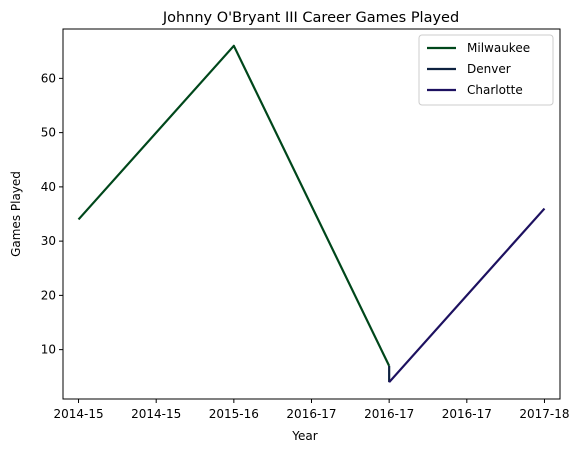 The image size is (569, 453). What do you see at coordinates (48, 133) in the screenshot?
I see `y-tick-label: 50` at bounding box center [48, 133].